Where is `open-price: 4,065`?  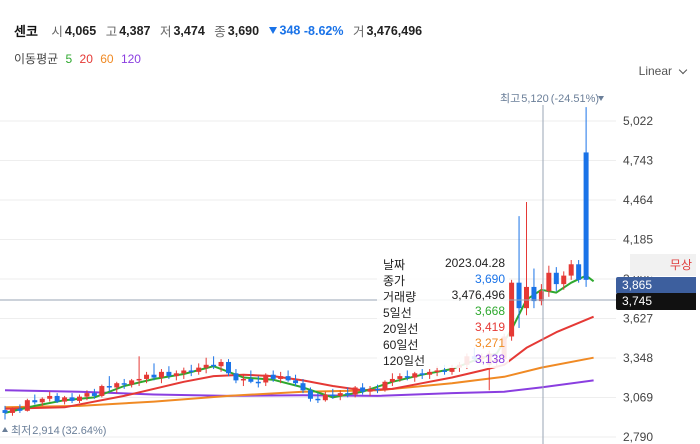 open-price: 4,065 is located at coordinates (80, 30).